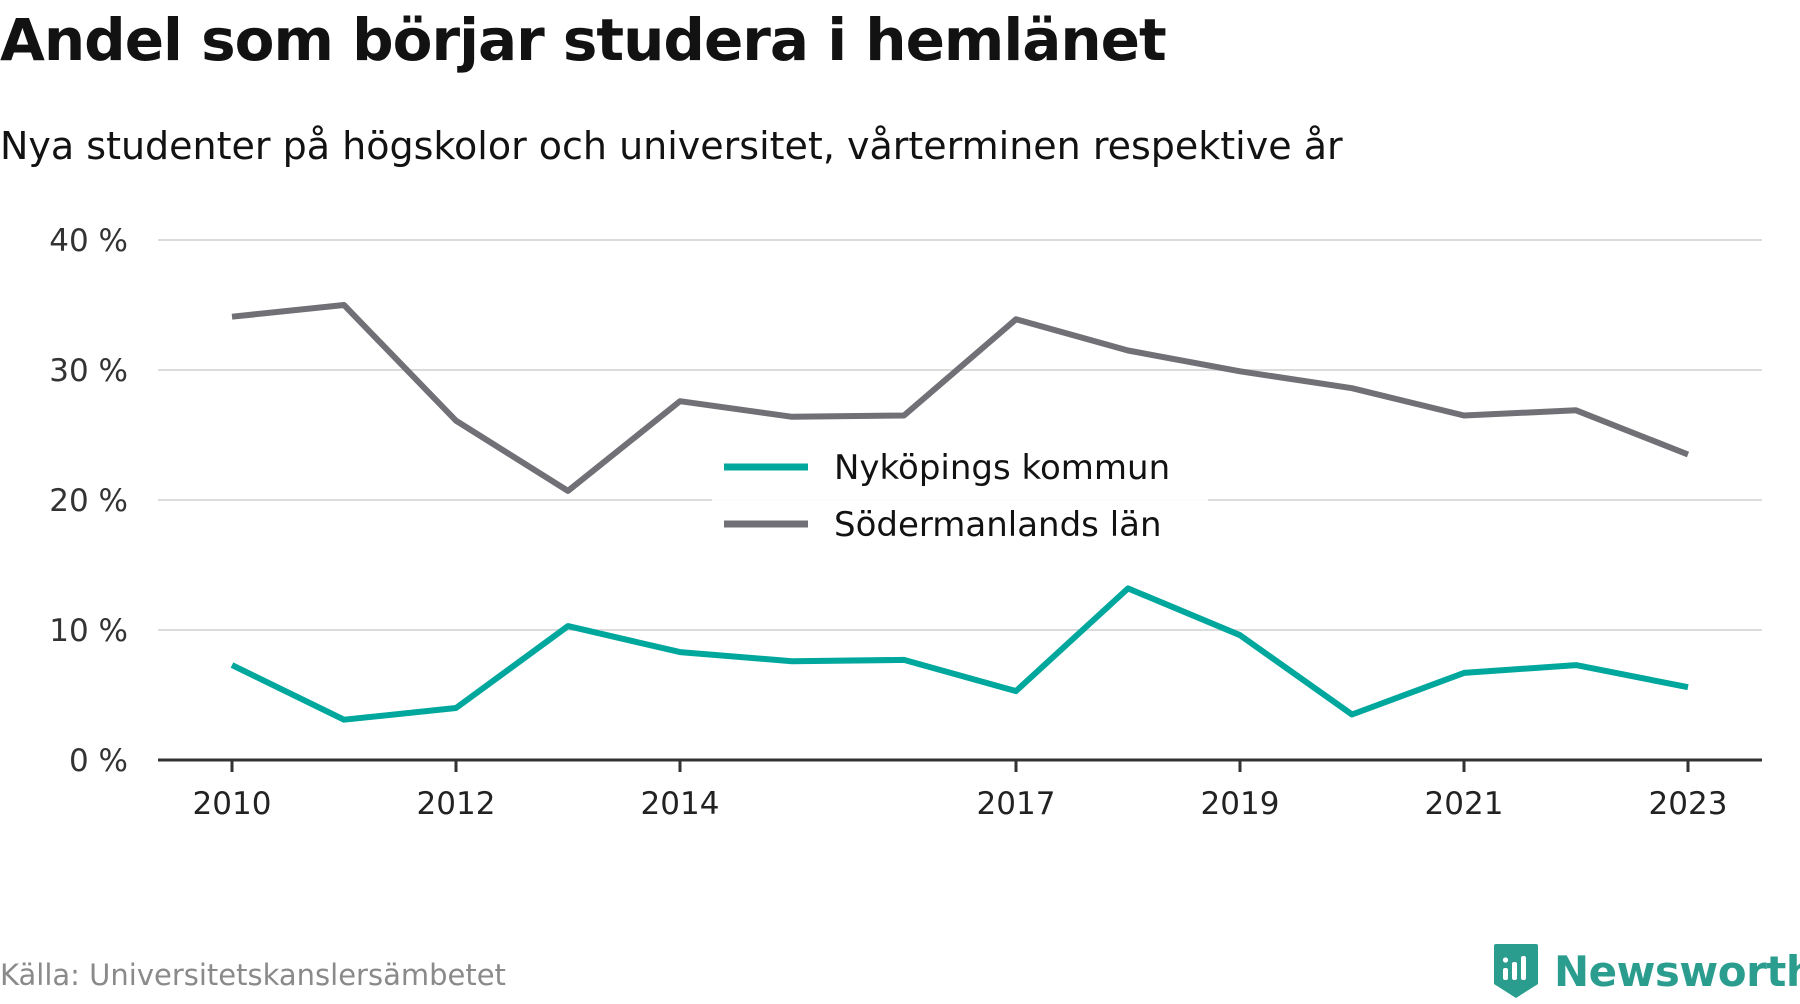 Image resolution: width=1800 pixels, height=1004 pixels. Describe the element at coordinates (1516, 971) in the screenshot. I see `newsworthy-logo-icon` at that location.